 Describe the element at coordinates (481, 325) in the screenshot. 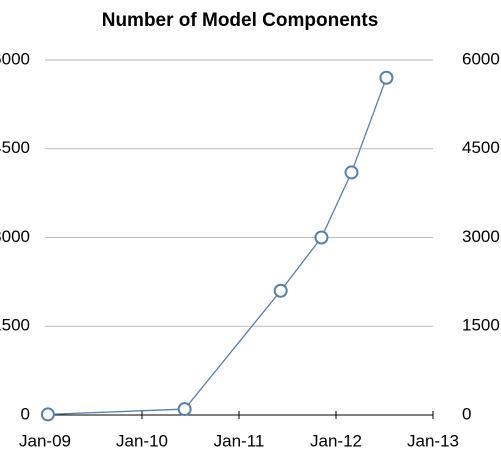

I see `y2-tick-label: 1500` at that location.